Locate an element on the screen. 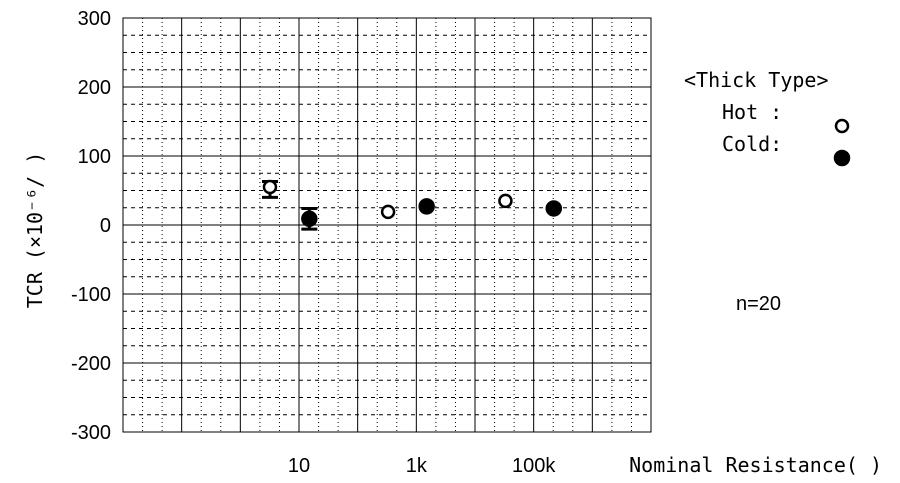  x-tick-label: 1k is located at coordinates (417, 466).